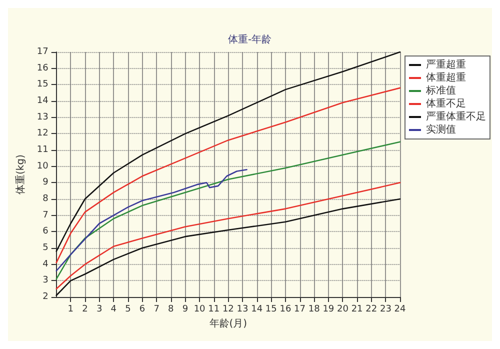 The image size is (500, 349). I want to click on x-tick-label: 19, so click(328, 309).